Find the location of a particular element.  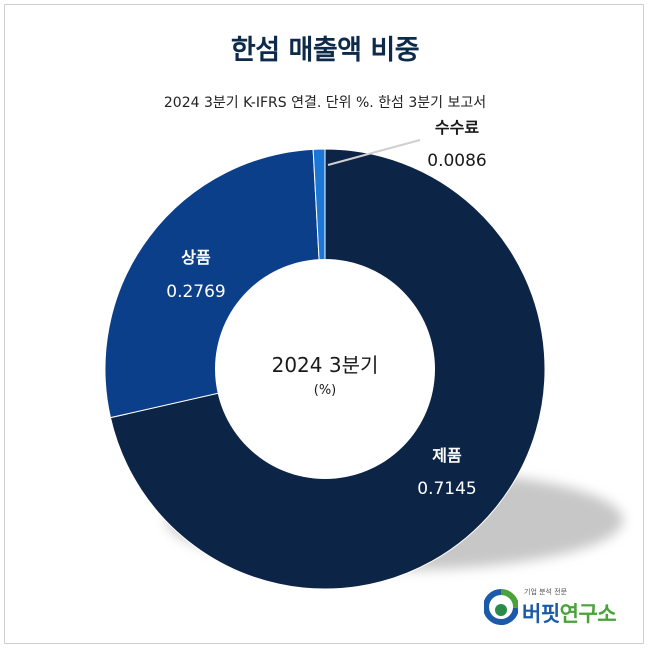

center-unit: (%) is located at coordinates (325, 390).